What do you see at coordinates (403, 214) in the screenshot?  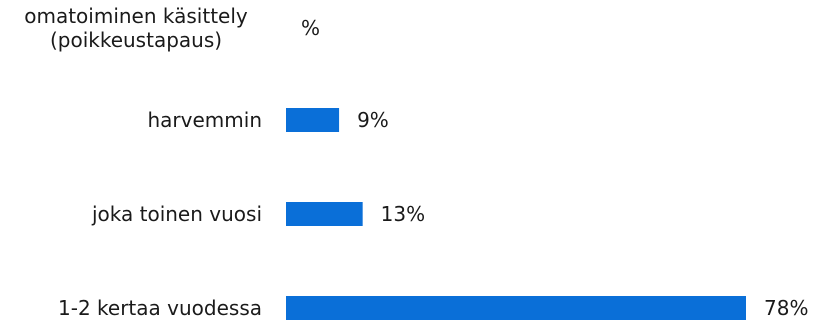 I see `data-label: 13%` at bounding box center [403, 214].